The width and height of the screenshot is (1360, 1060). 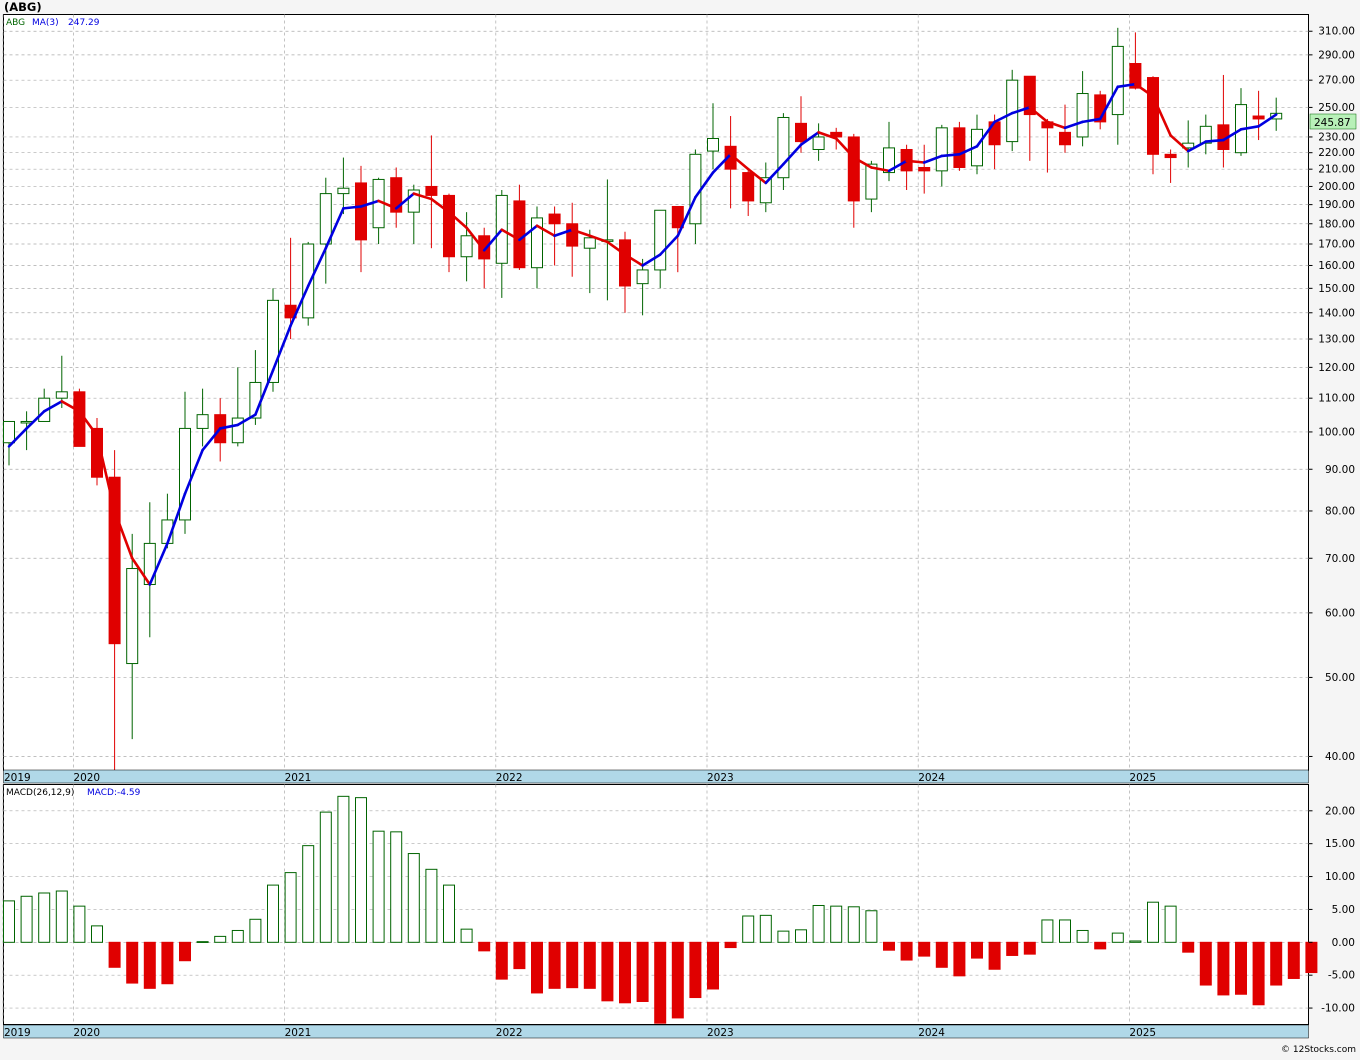 I want to click on chart-title: (ABG), so click(x=23, y=7).